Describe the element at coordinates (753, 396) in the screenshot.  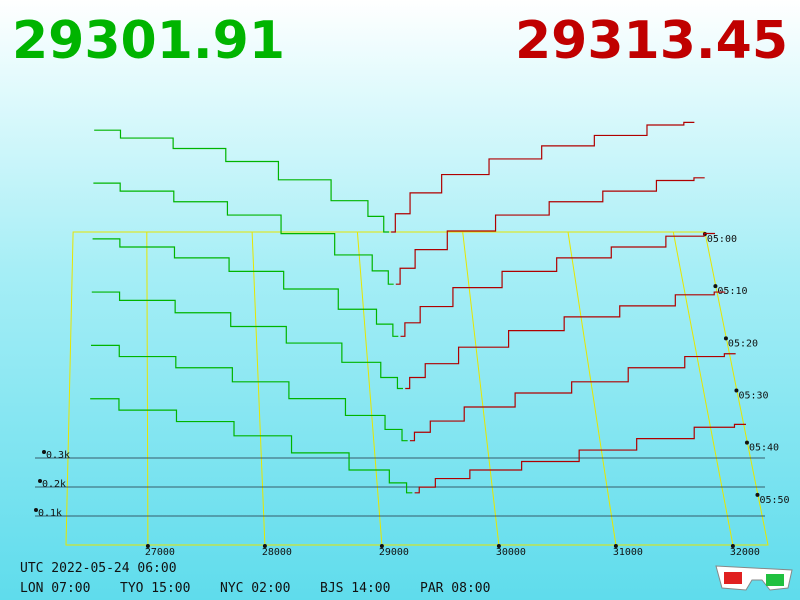
I see `time-tick-label: 05:30` at that location.